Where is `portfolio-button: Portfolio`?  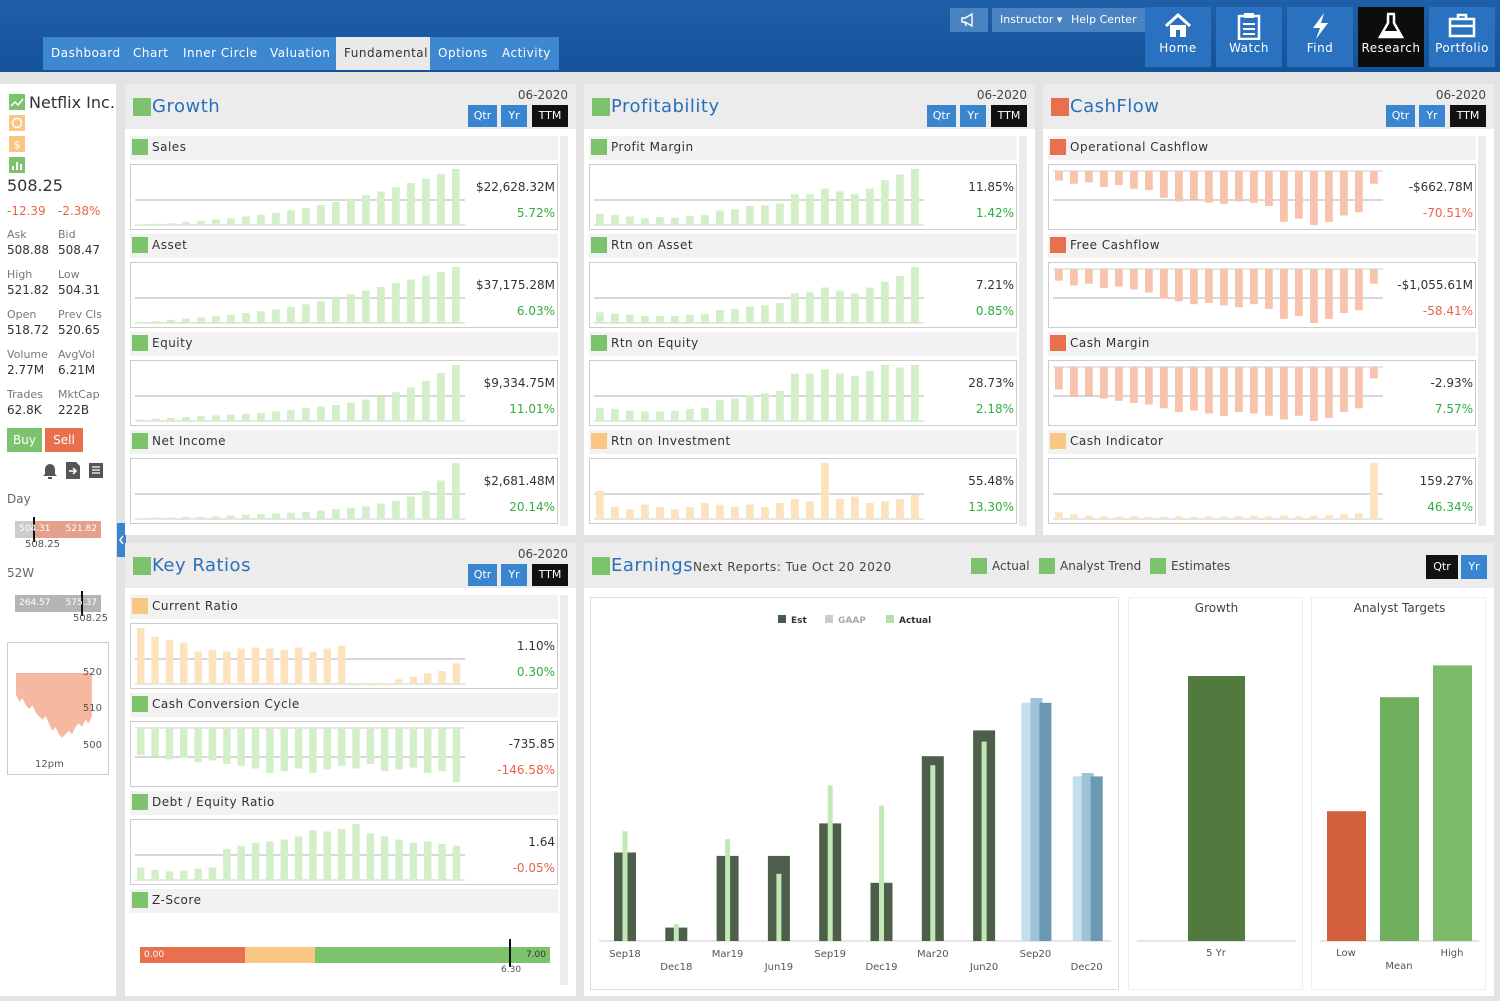 portfolio-button: Portfolio is located at coordinates (1462, 37).